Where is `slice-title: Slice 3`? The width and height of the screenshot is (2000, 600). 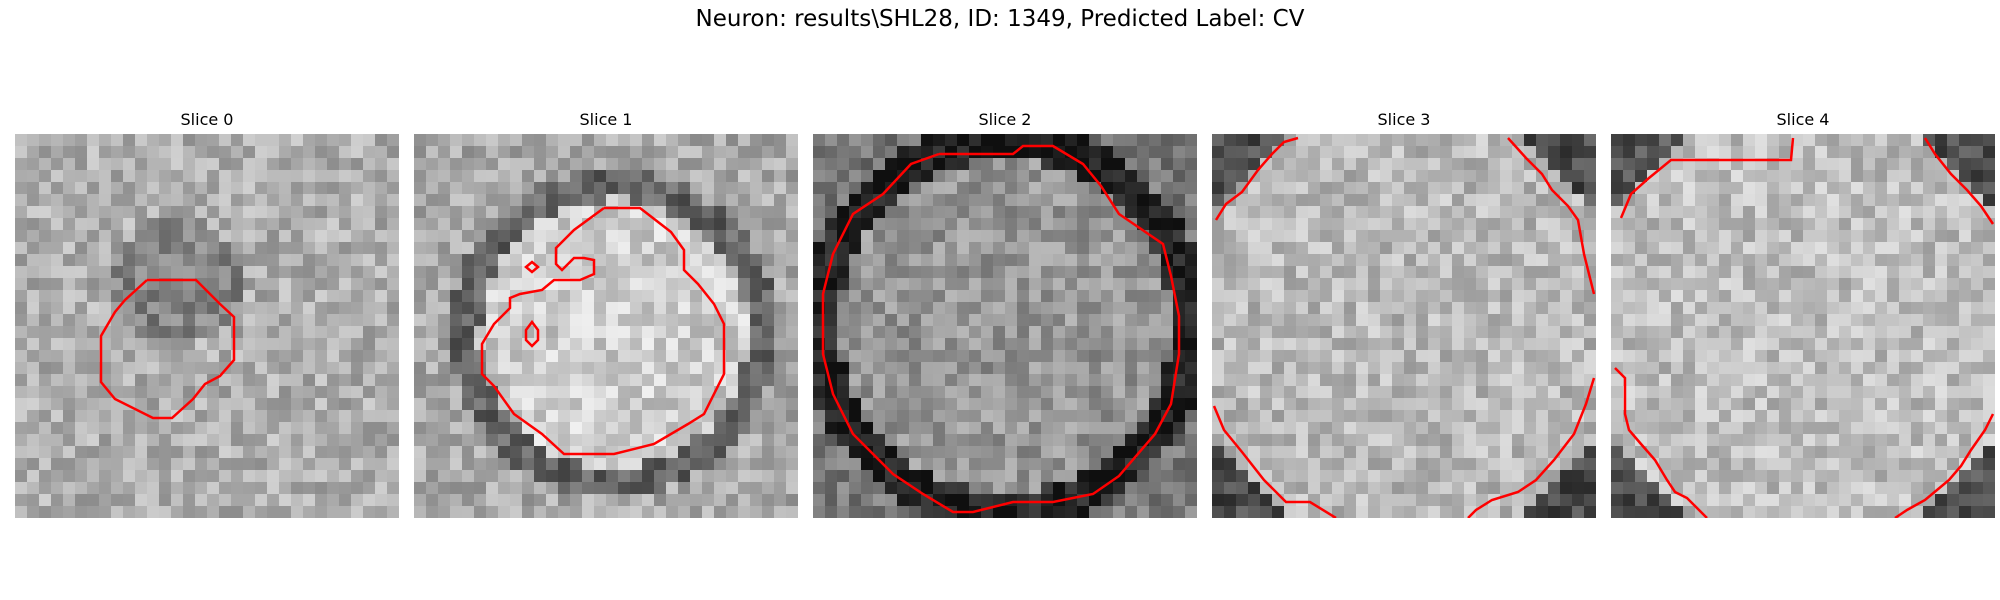
slice-title: Slice 3 is located at coordinates (1404, 119).